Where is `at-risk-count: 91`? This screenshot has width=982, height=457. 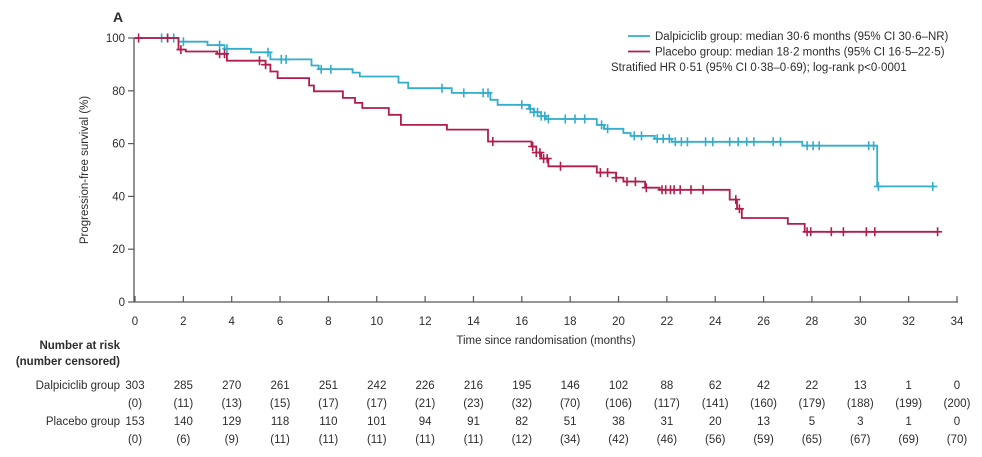
at-risk-count: 91 is located at coordinates (473, 422).